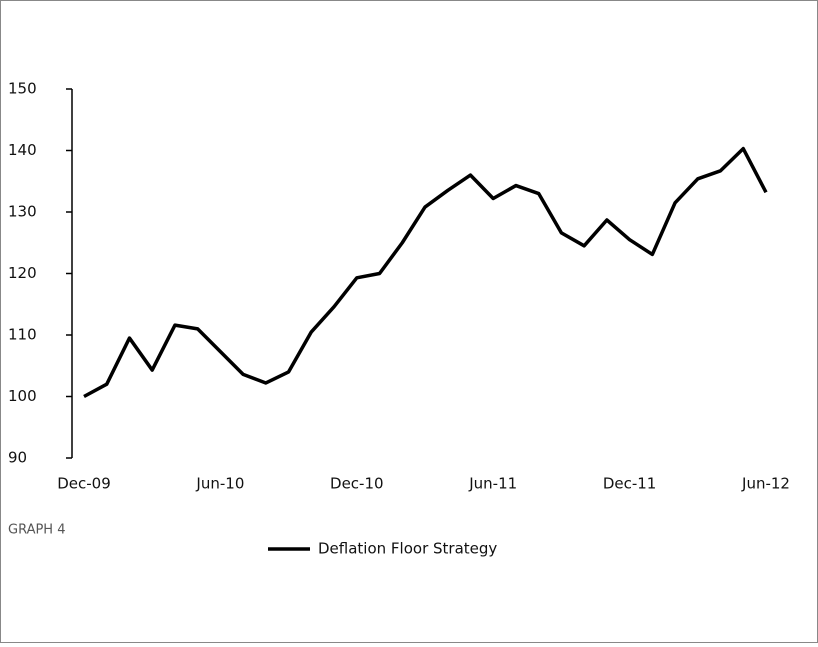 Image resolution: width=818 pixels, height=647 pixels. Describe the element at coordinates (22, 150) in the screenshot. I see `y-tick-label: 140` at that location.